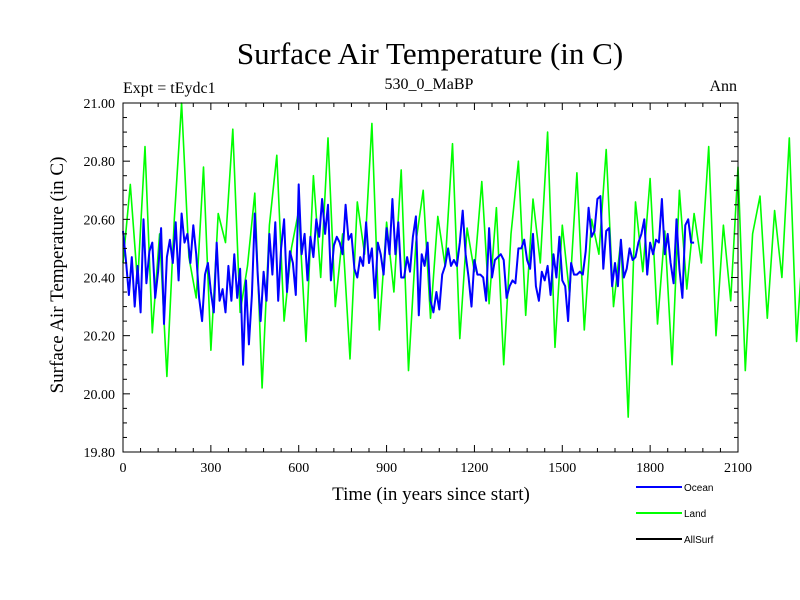 Image resolution: width=800 pixels, height=600 pixels. I want to click on y-tick-label: 20.40, so click(100, 279).